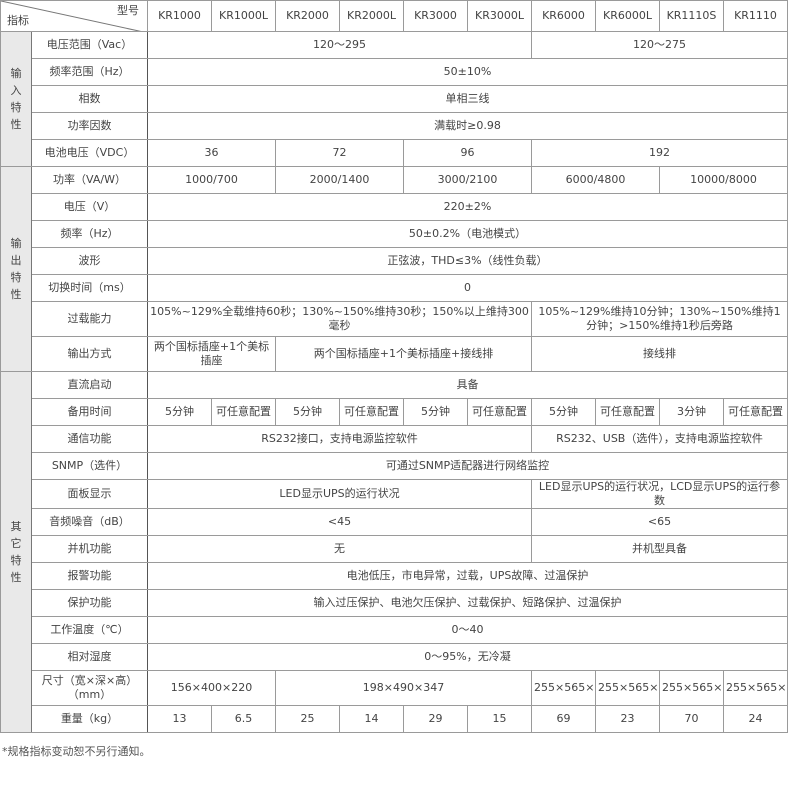 The width and height of the screenshot is (790, 789). I want to click on row-label: 音频噪音（dB）, so click(89, 522).